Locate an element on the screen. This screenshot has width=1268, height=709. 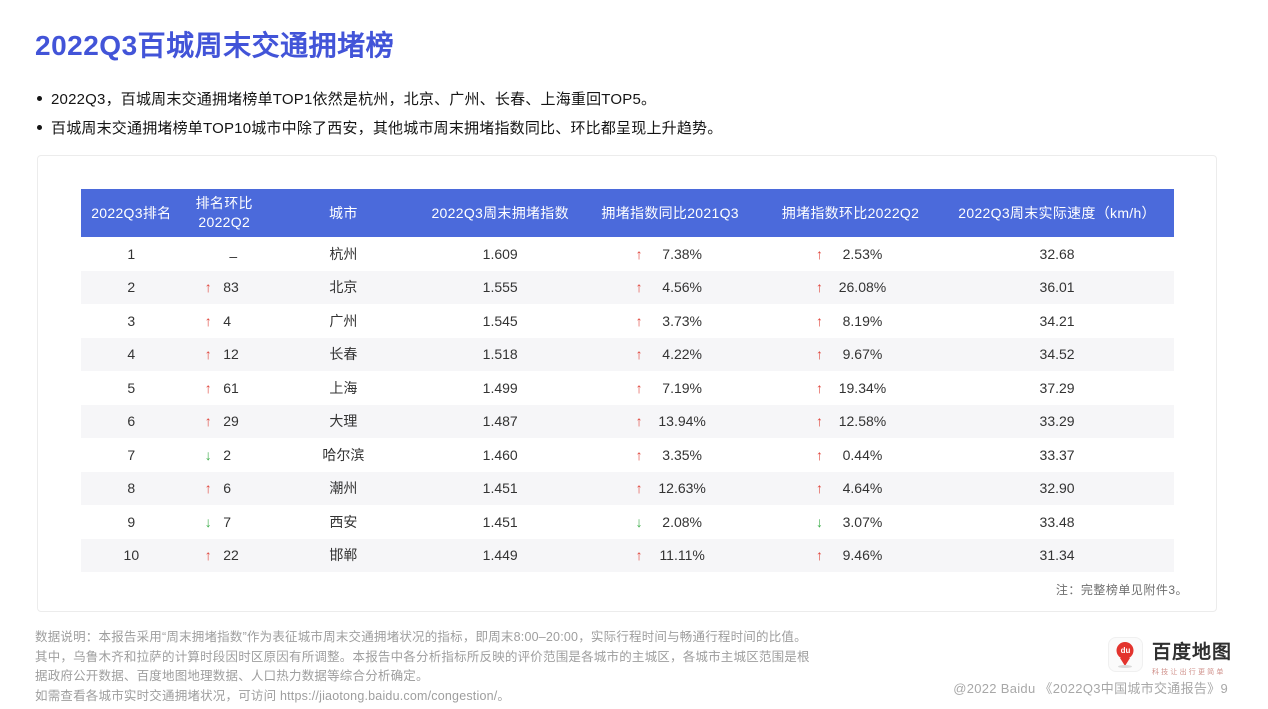
yoy-cell: ↑ 7.38% is located at coordinates (670, 254).